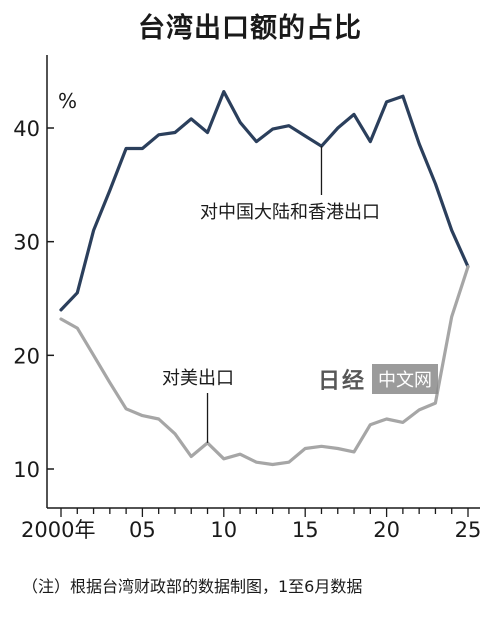 The height and width of the screenshot is (631, 500). I want to click on y-tick-label: 10, so click(26, 470).